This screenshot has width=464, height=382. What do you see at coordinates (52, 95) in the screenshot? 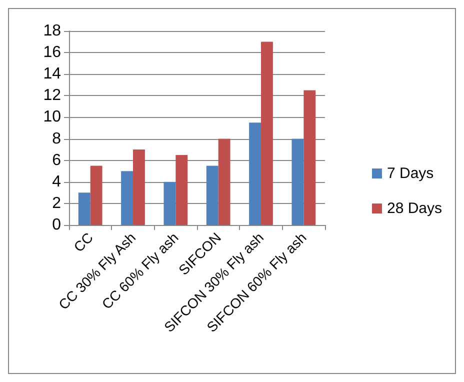
I see `y-tick-label: 12` at bounding box center [52, 95].